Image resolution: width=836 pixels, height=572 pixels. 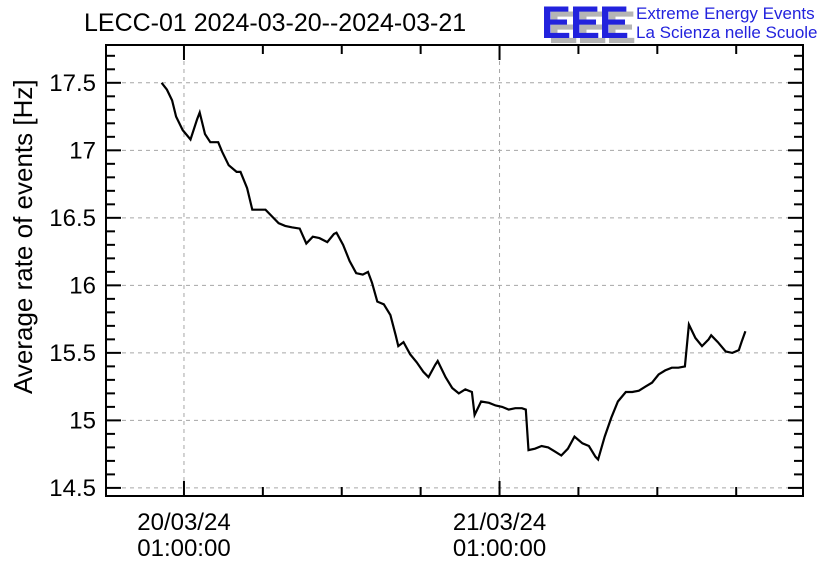 I want to click on eee-logo-line2: La Scienza nelle Scuole, so click(x=727, y=32).